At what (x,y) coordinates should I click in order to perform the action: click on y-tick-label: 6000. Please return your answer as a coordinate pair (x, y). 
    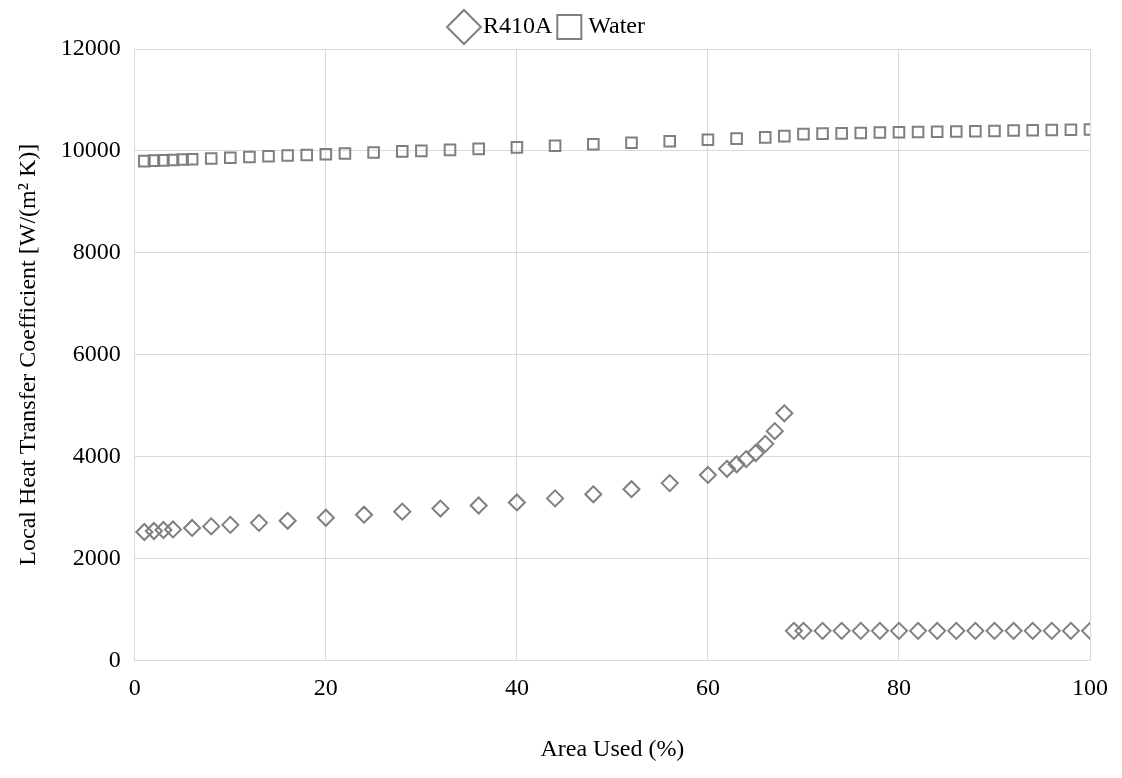
    Looking at the image, I should click on (96, 353).